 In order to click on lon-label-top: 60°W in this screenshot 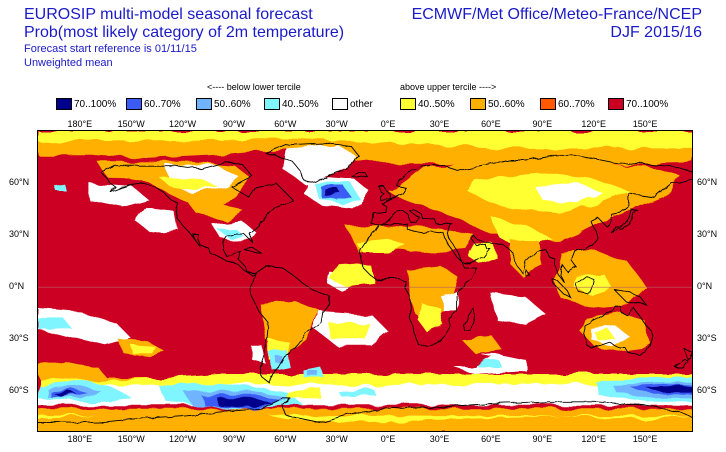, I will do `click(285, 124)`.